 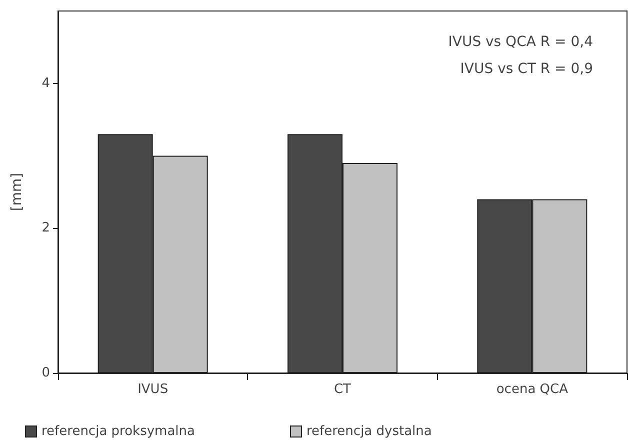 I want to click on x-tick-label: IVUS, so click(x=153, y=389).